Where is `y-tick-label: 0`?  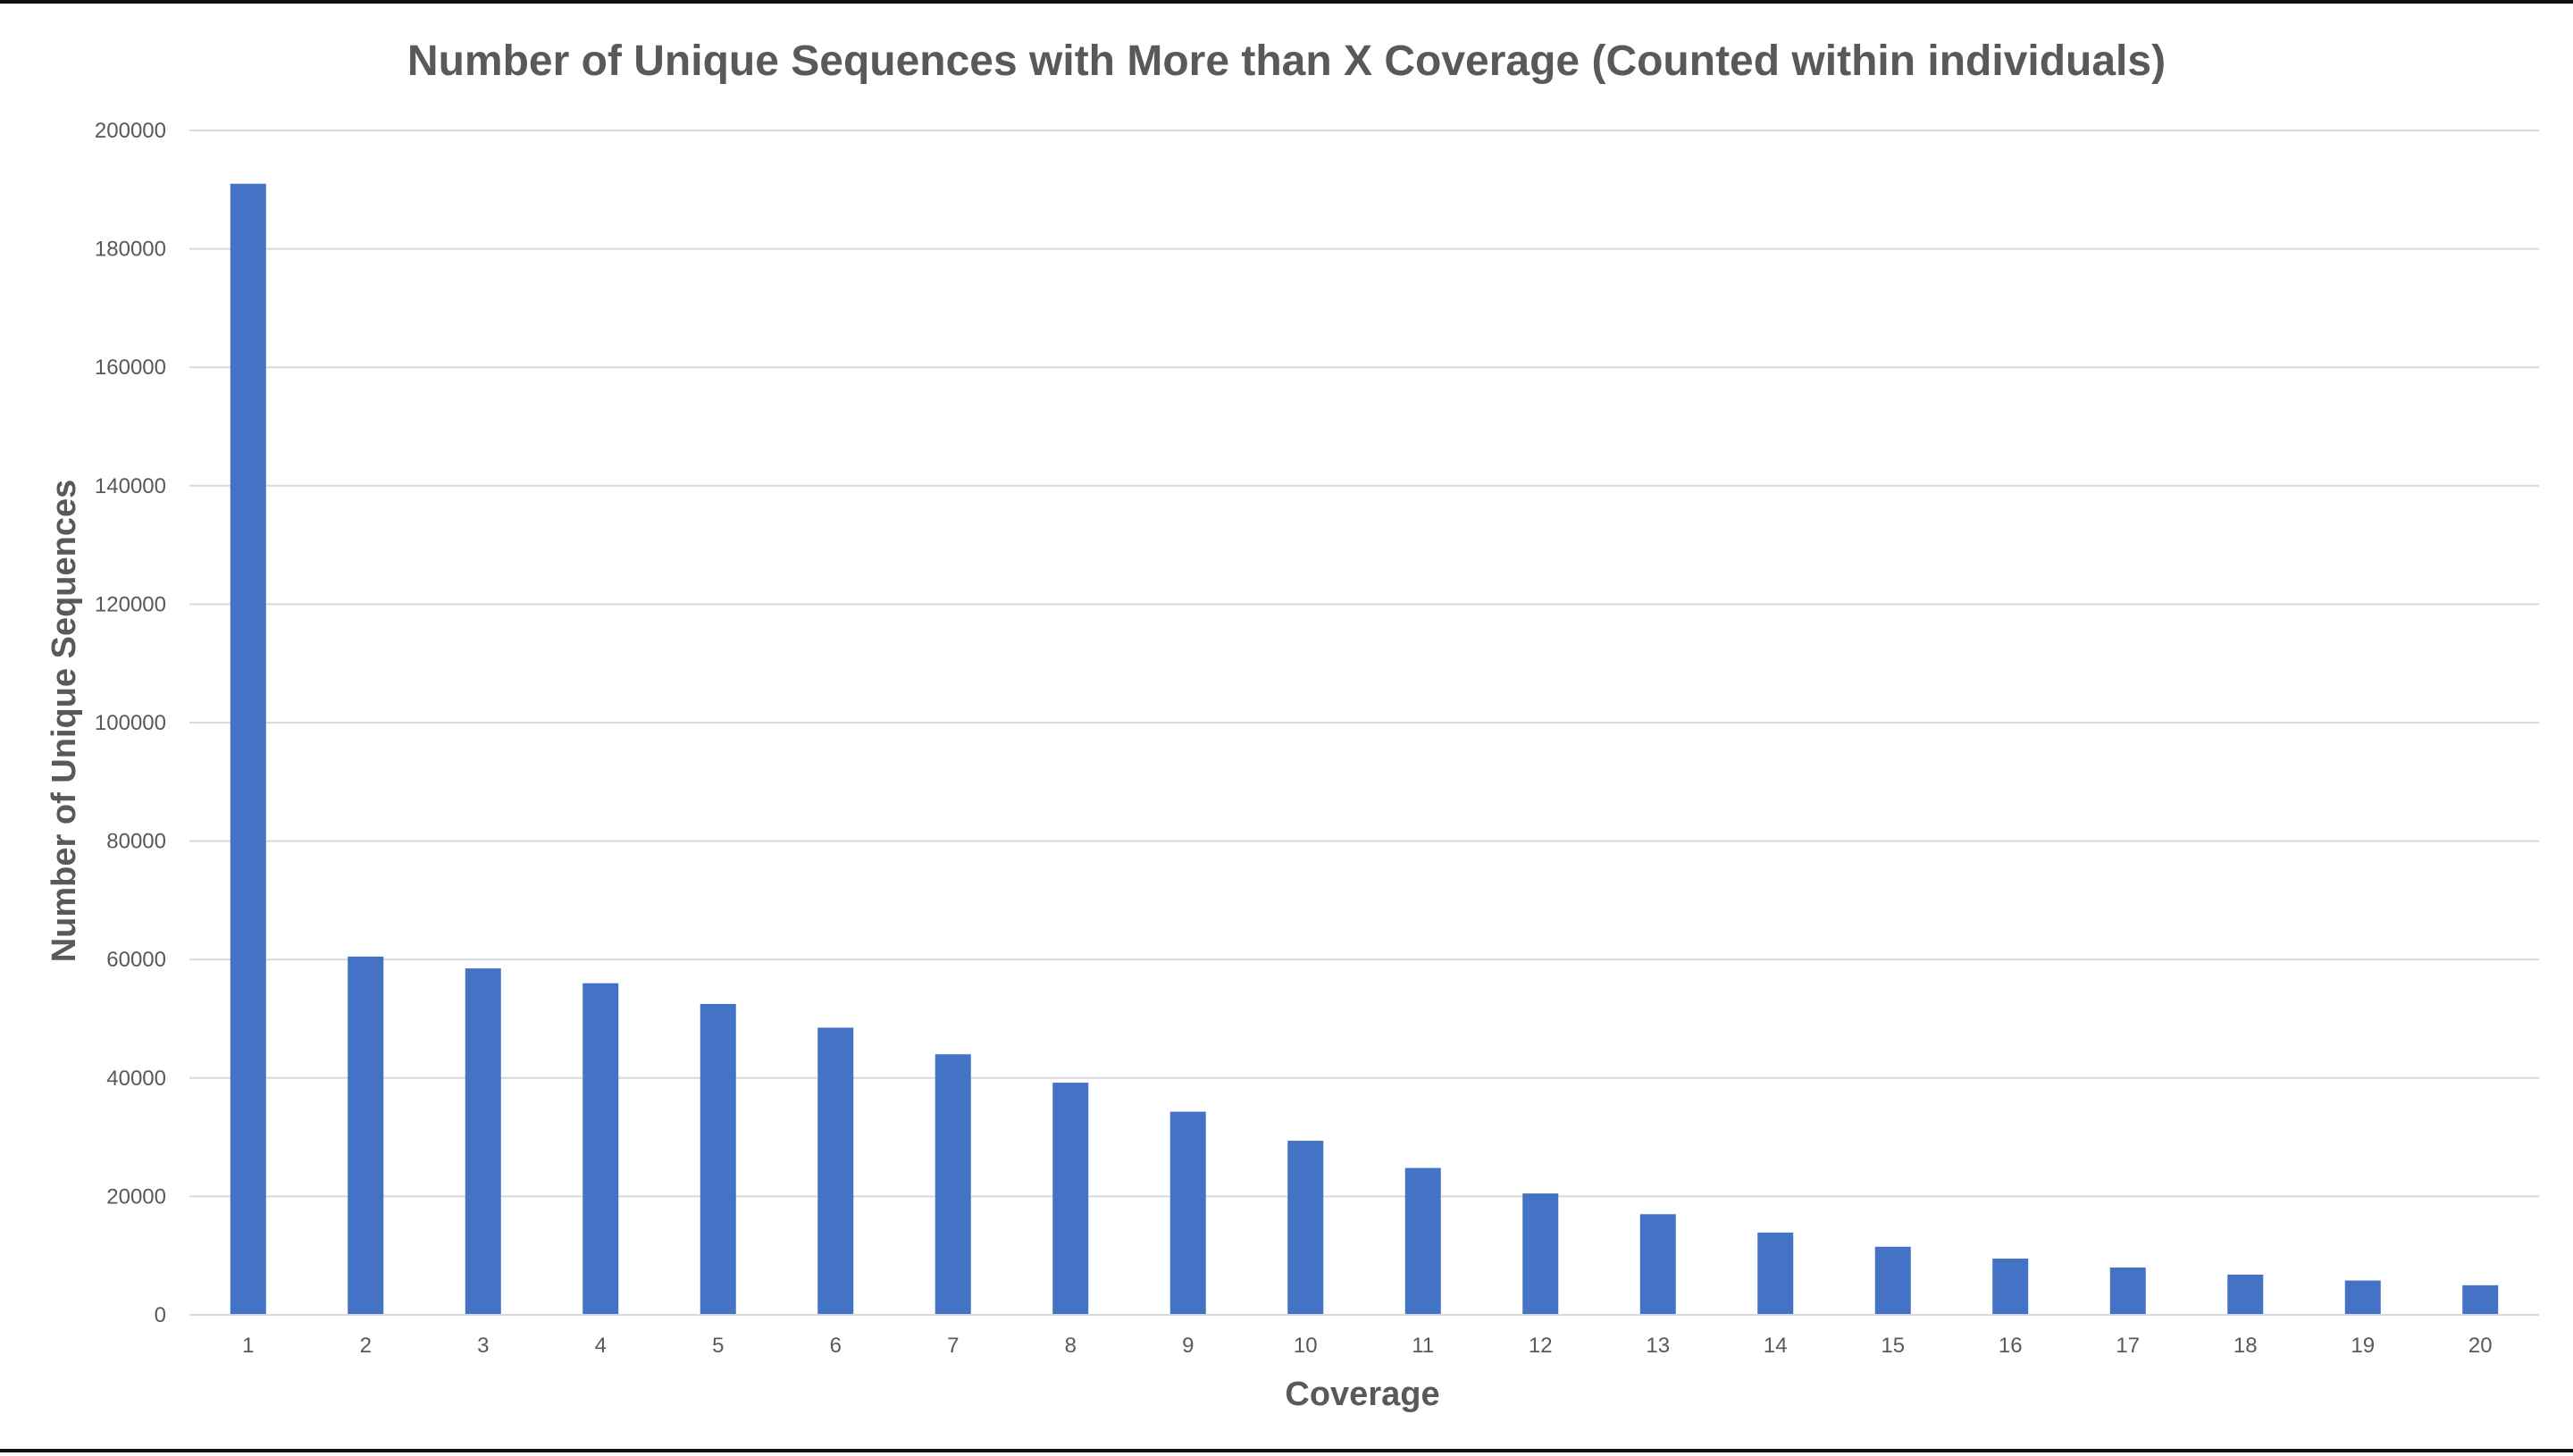 y-tick-label: 0 is located at coordinates (160, 1315).